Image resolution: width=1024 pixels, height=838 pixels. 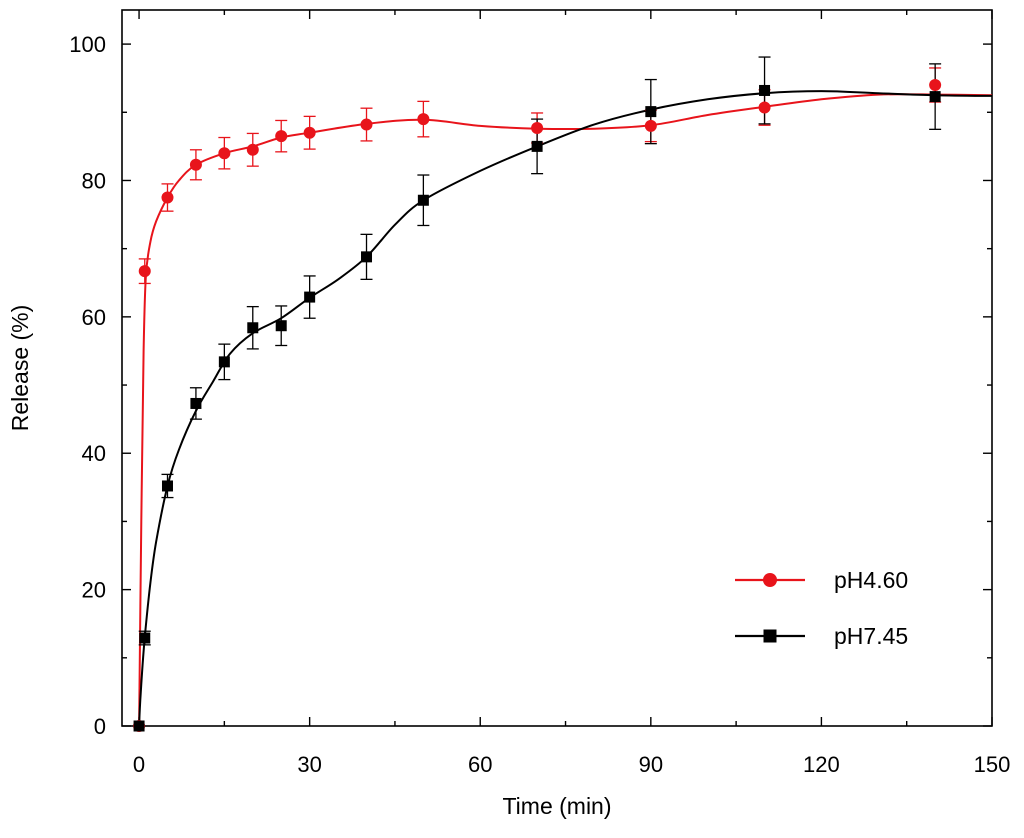 I want to click on x-tick-label: 60, so click(x=480, y=764).